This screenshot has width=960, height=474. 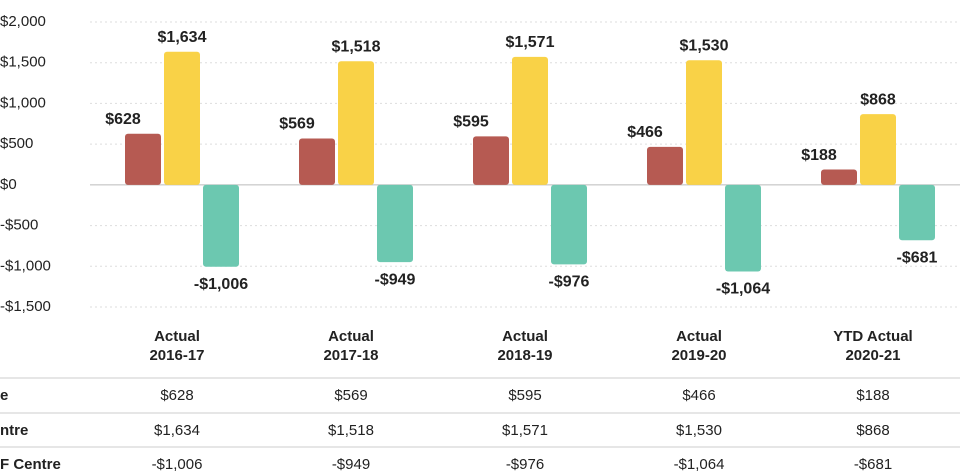 I want to click on x-tick-label: YTD Actual, so click(x=872, y=336).